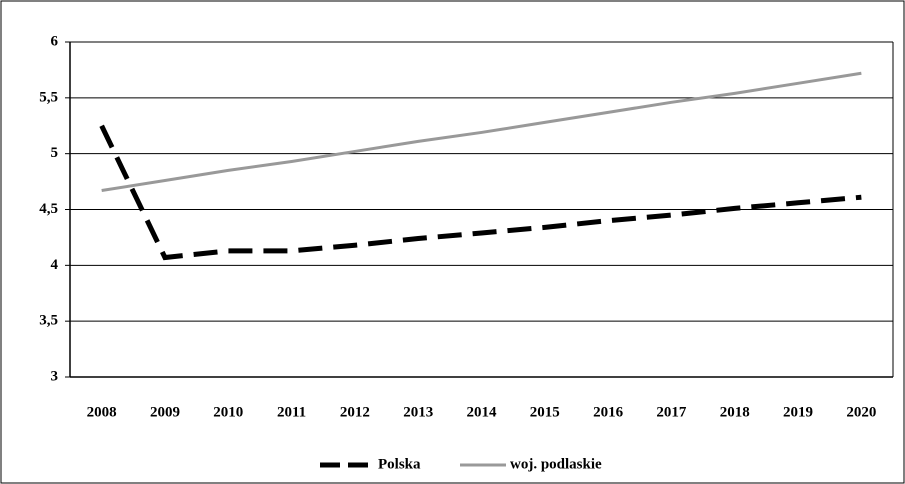 The width and height of the screenshot is (905, 484). What do you see at coordinates (735, 412) in the screenshot?
I see `x-tick-label: 2018` at bounding box center [735, 412].